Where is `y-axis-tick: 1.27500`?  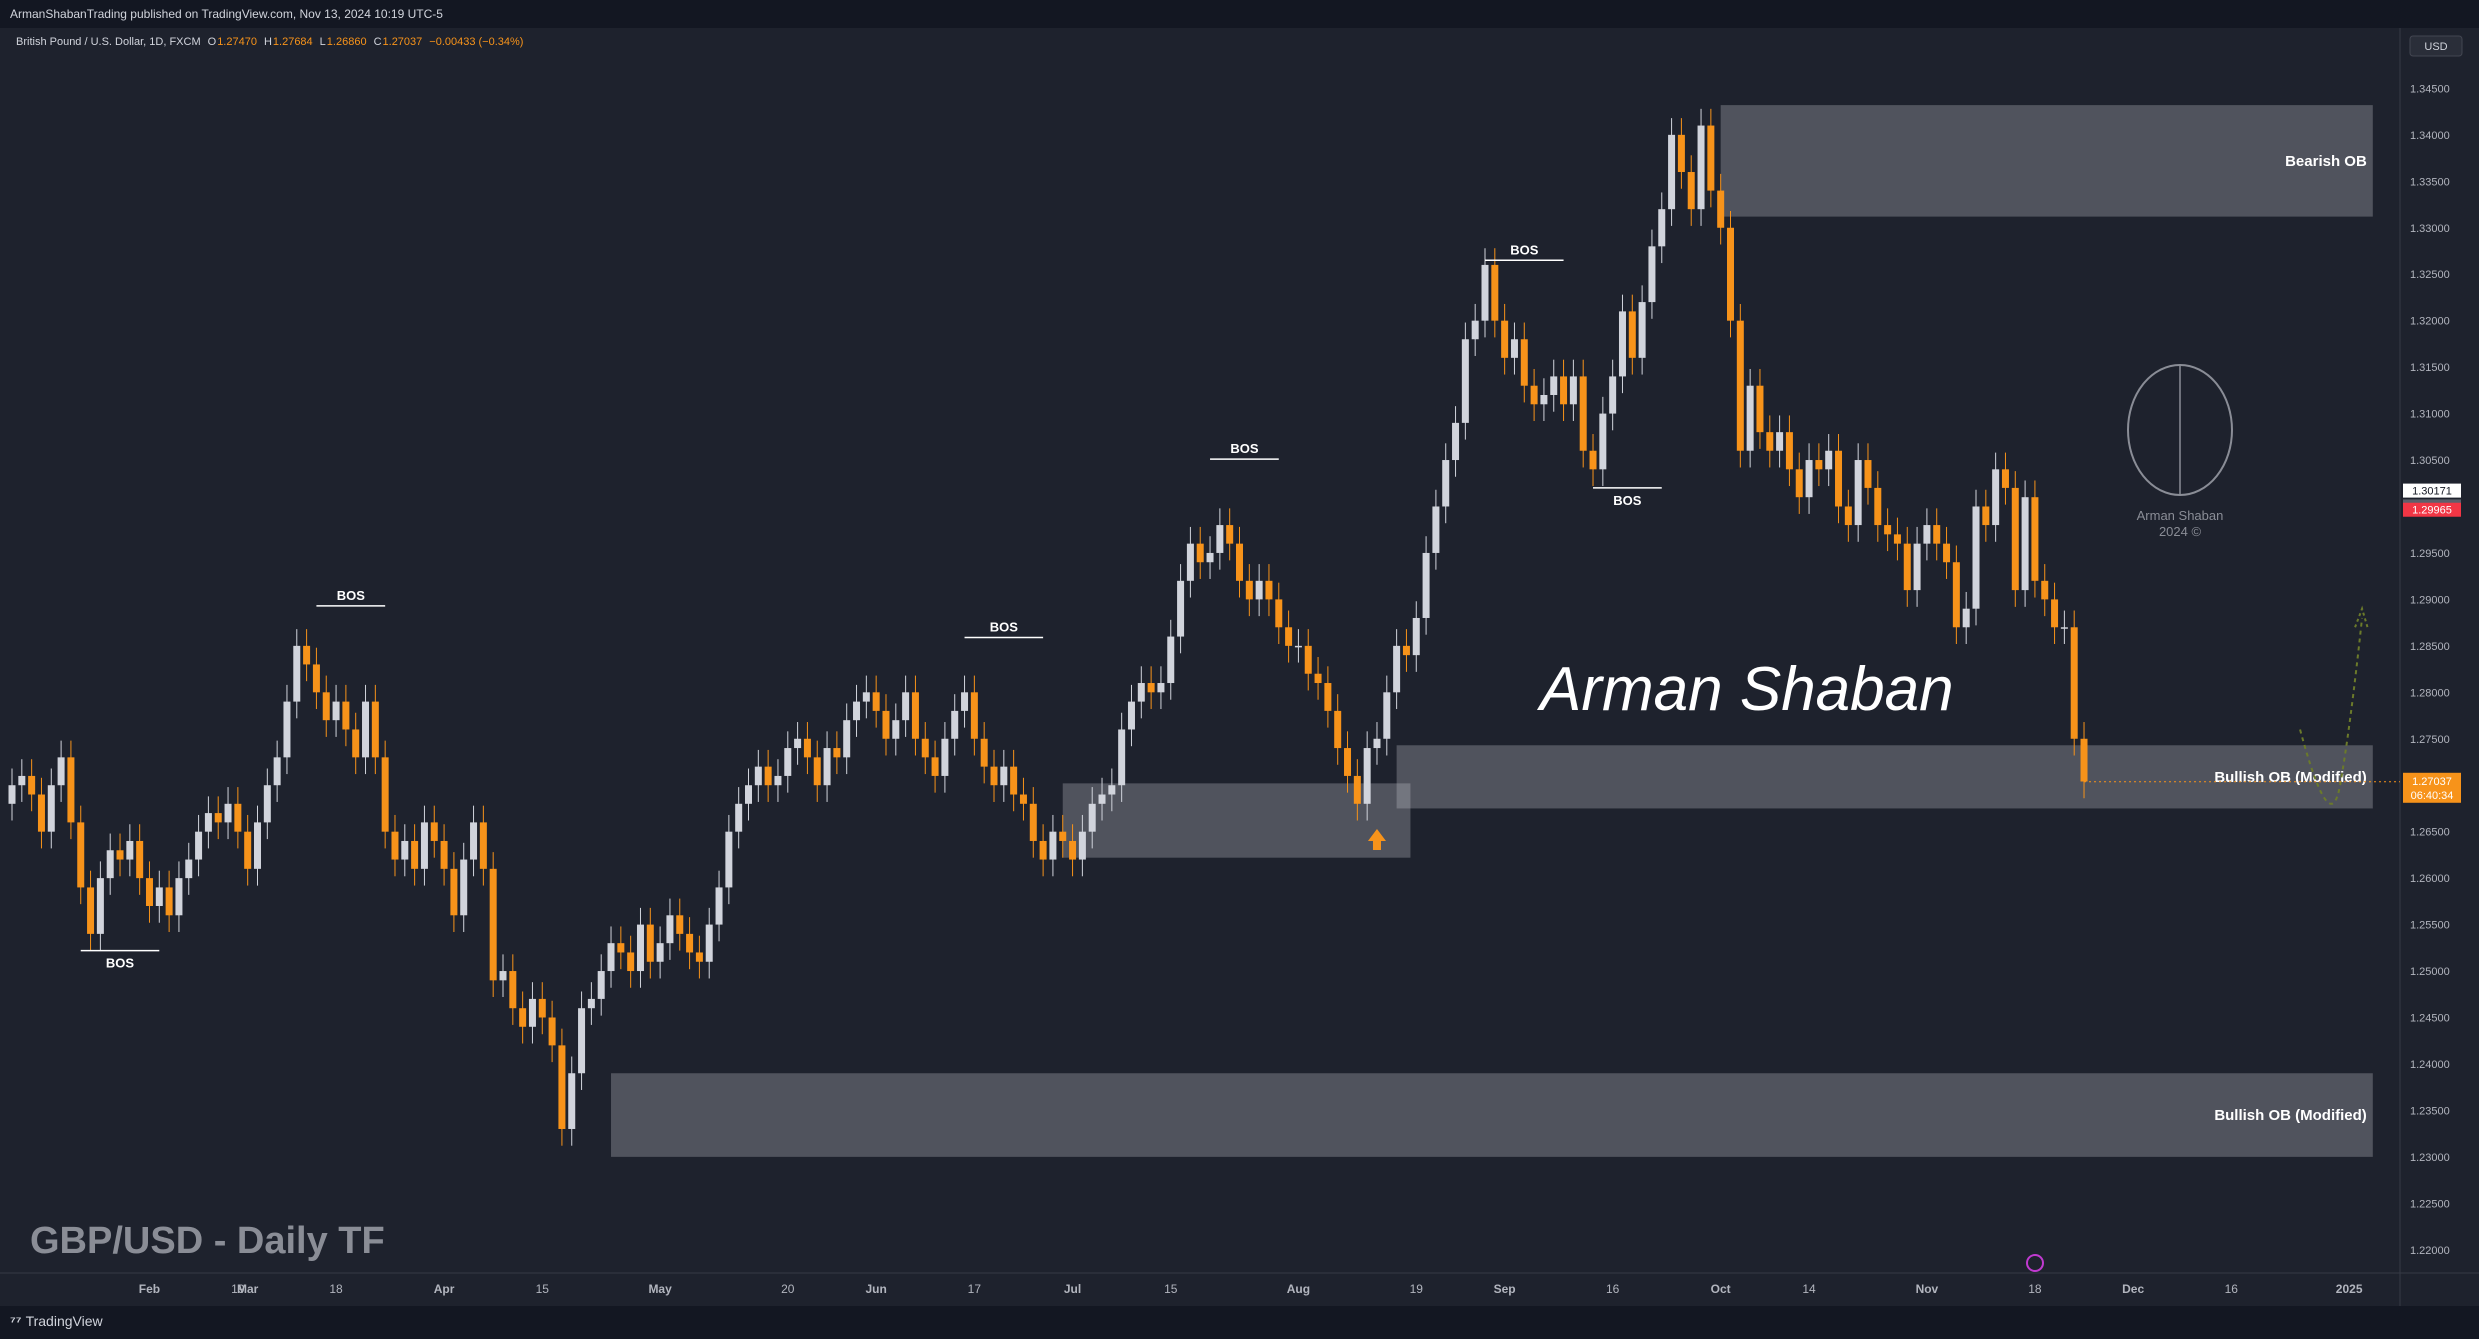 y-axis-tick: 1.27500 is located at coordinates (2430, 740).